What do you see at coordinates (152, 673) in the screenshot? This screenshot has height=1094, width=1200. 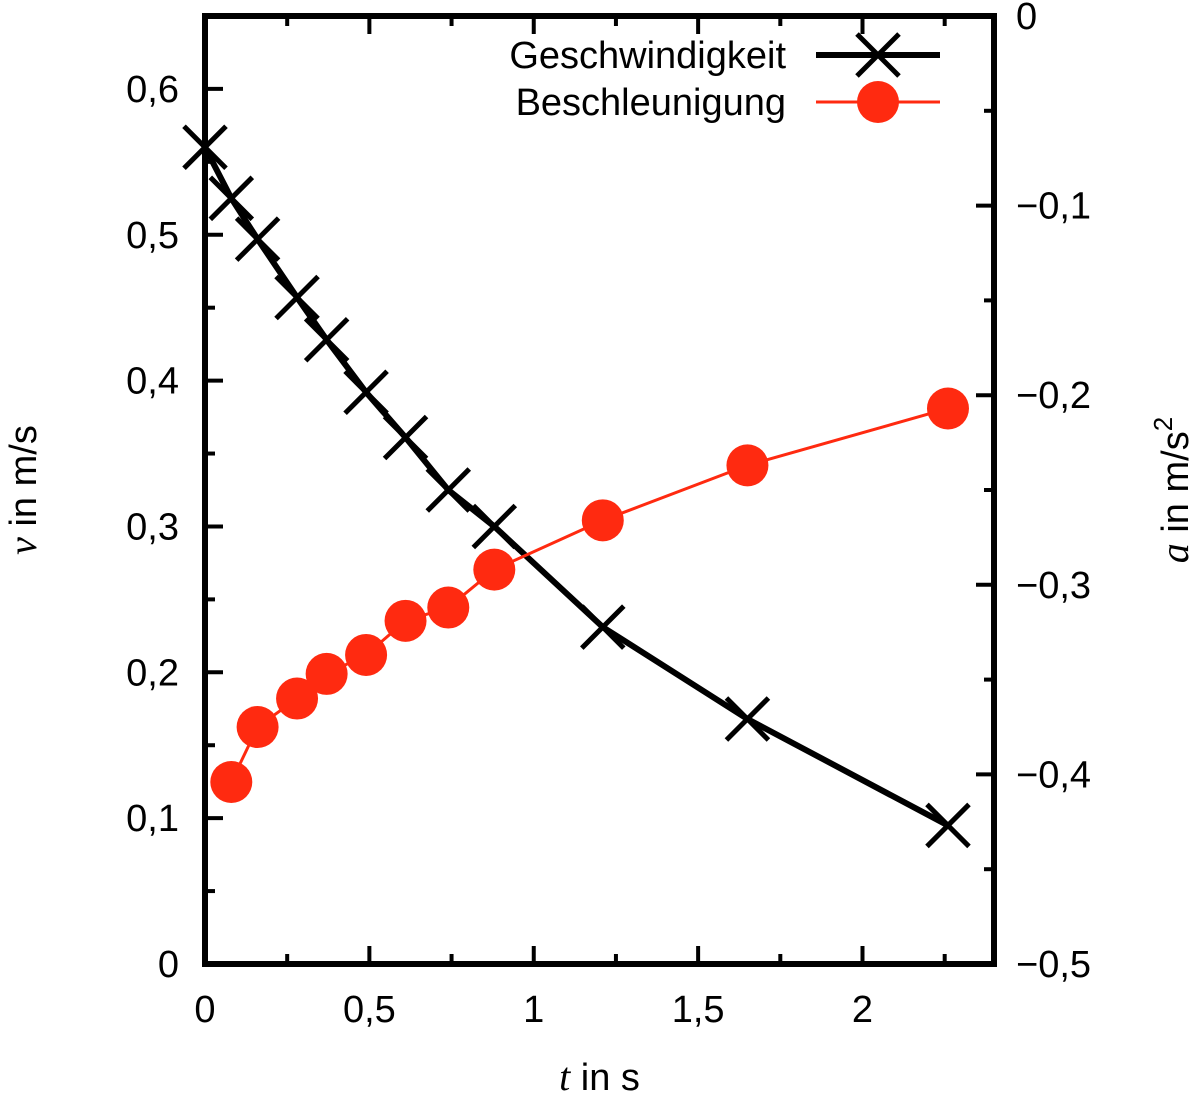 I see `y-left-tick-label: 0,2` at bounding box center [152, 673].